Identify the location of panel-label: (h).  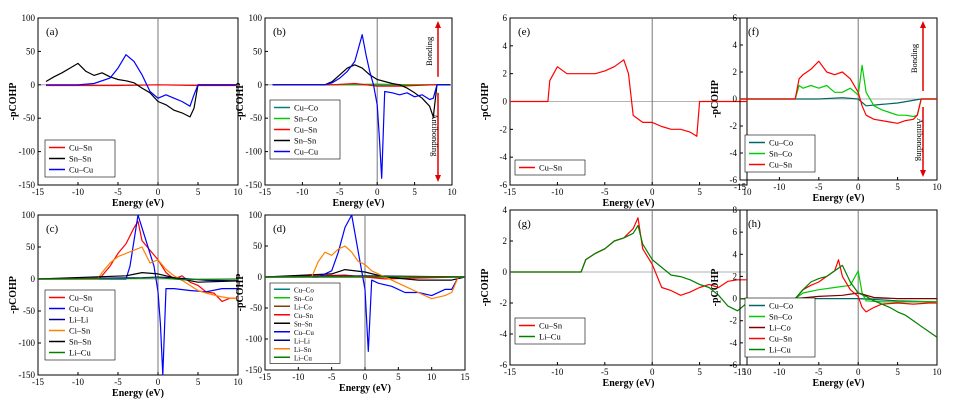
(754, 224).